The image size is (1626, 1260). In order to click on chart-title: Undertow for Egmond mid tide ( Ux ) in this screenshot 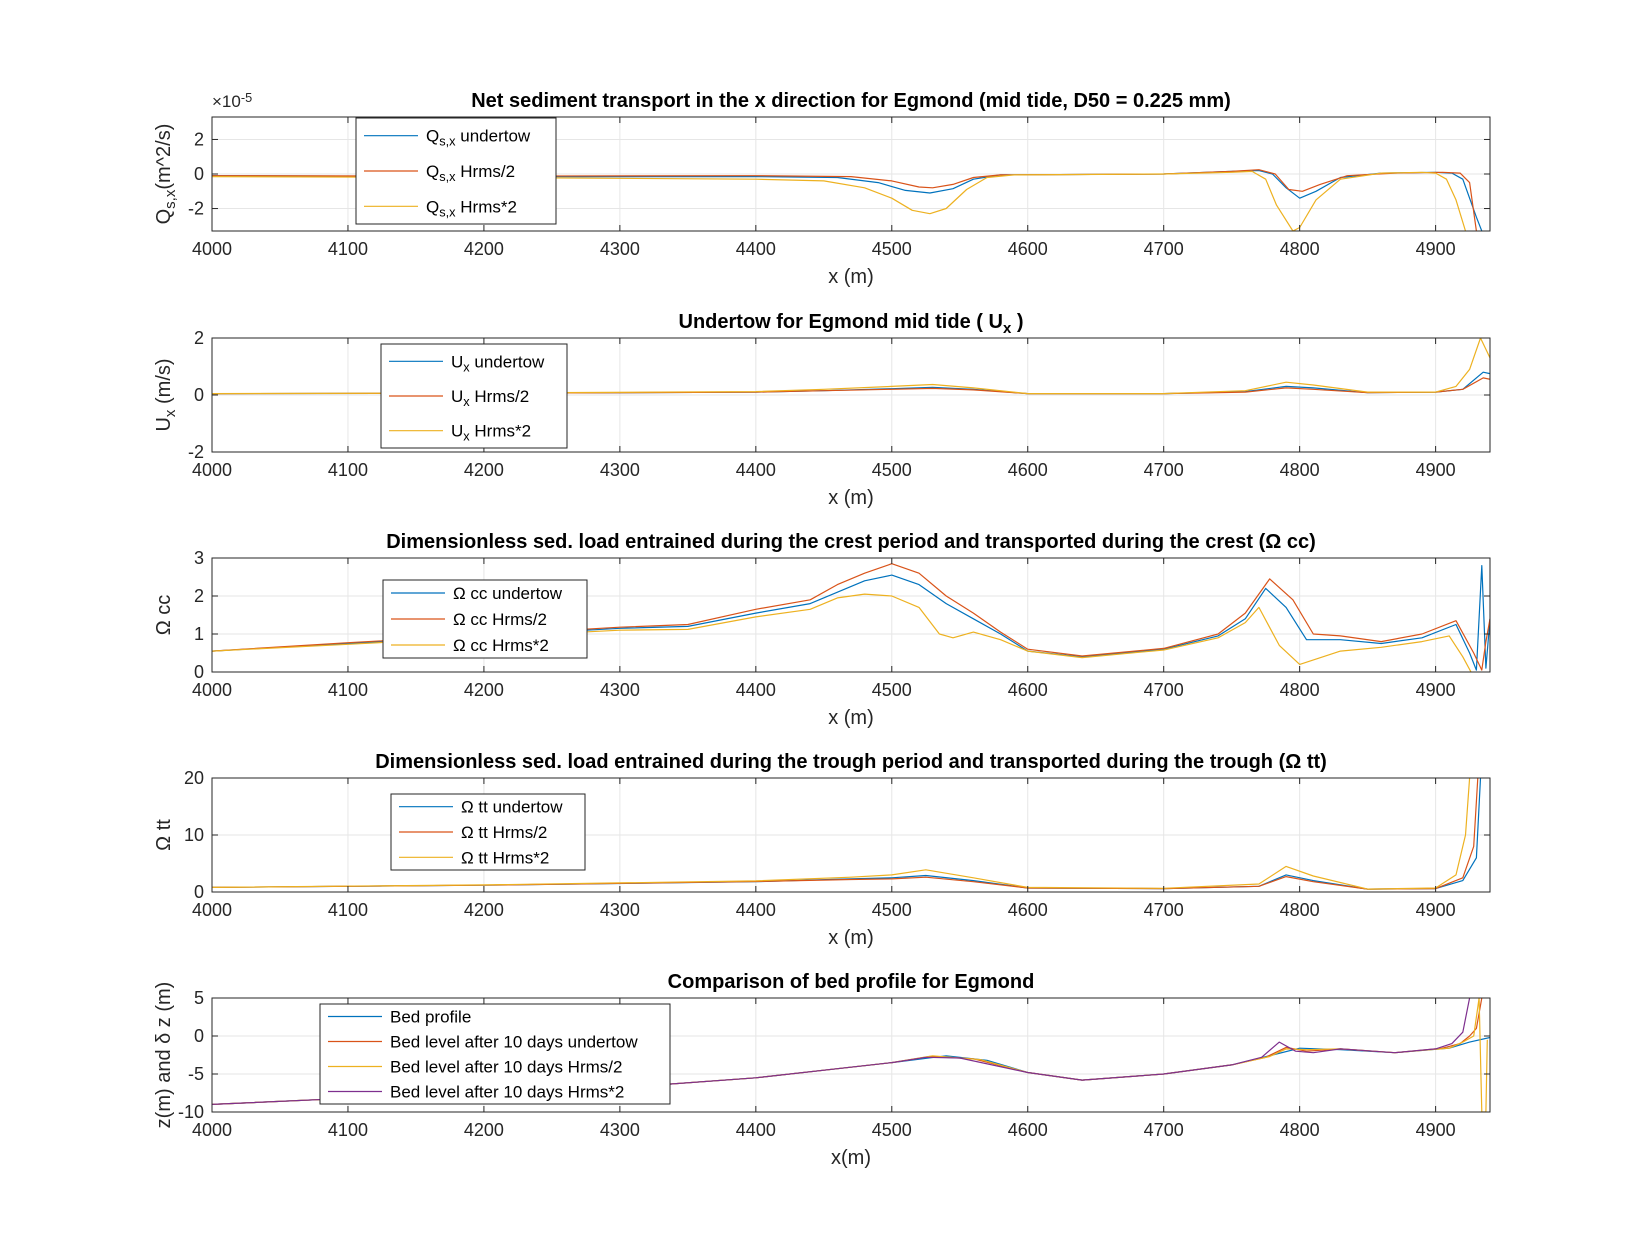, I will do `click(851, 324)`.